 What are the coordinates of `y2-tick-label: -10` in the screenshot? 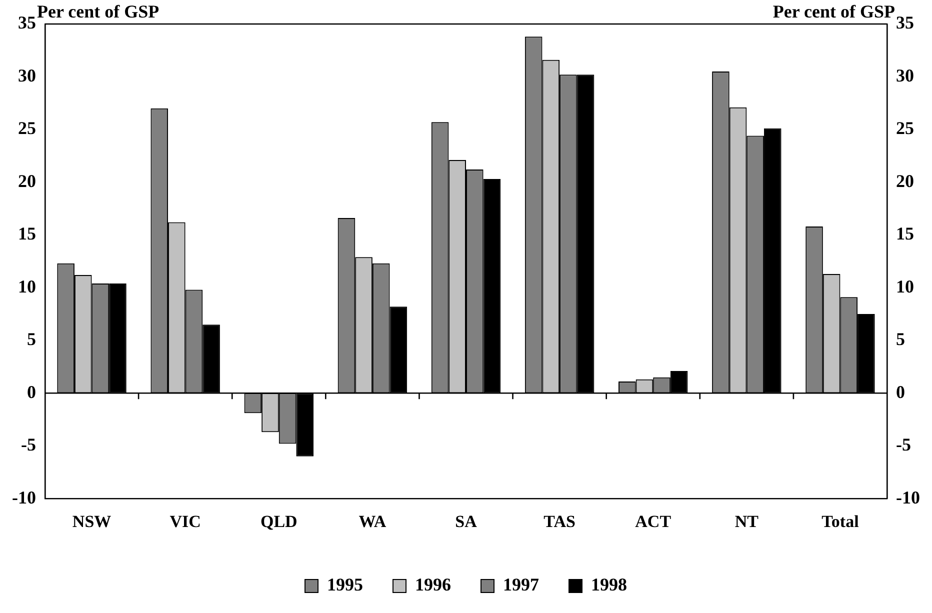 It's located at (908, 497).